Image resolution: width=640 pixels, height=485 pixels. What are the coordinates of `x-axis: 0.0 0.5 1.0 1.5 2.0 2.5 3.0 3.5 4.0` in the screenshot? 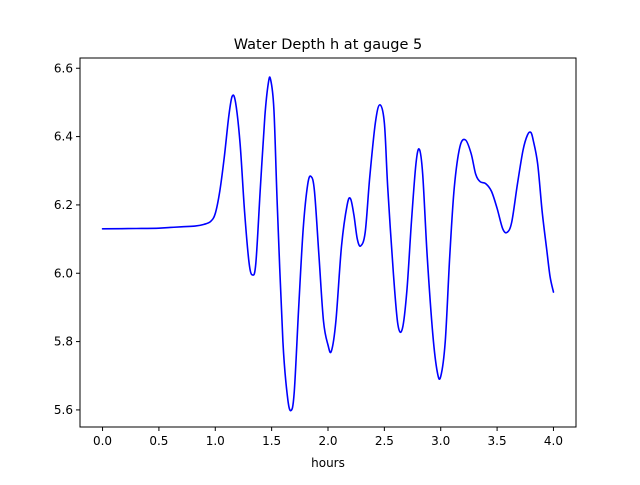 It's located at (328, 437).